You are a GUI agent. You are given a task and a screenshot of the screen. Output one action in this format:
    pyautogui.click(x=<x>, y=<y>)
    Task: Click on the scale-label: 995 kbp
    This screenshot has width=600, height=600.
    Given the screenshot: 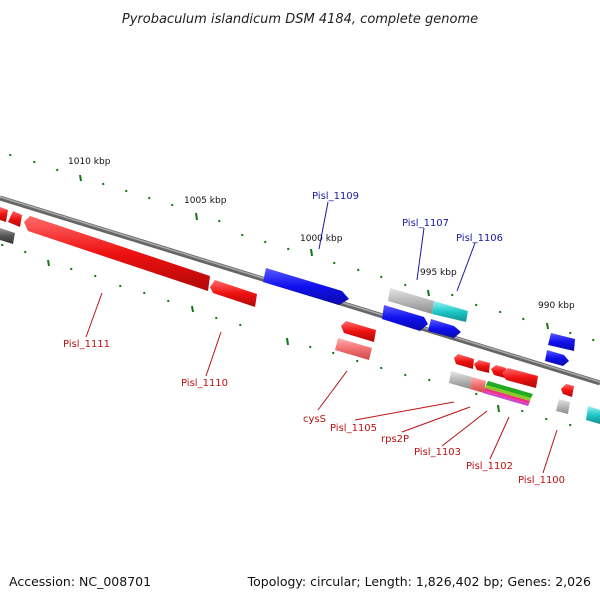 What is the action you would take?
    pyautogui.click(x=438, y=273)
    